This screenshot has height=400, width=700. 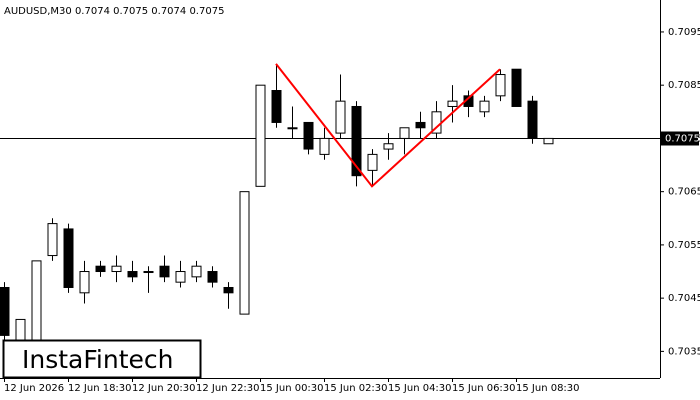 What do you see at coordinates (684, 298) in the screenshot?
I see `y-tick-label: 0.7045` at bounding box center [684, 298].